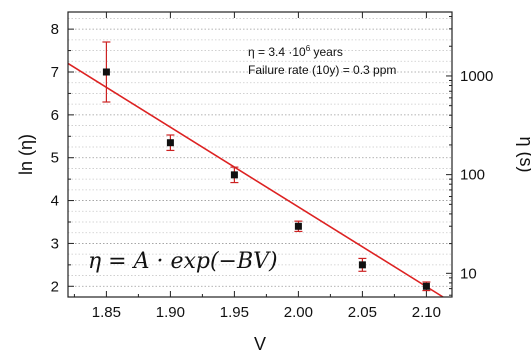  Describe the element at coordinates (55, 201) in the screenshot. I see `y-tick-label: 4` at that location.